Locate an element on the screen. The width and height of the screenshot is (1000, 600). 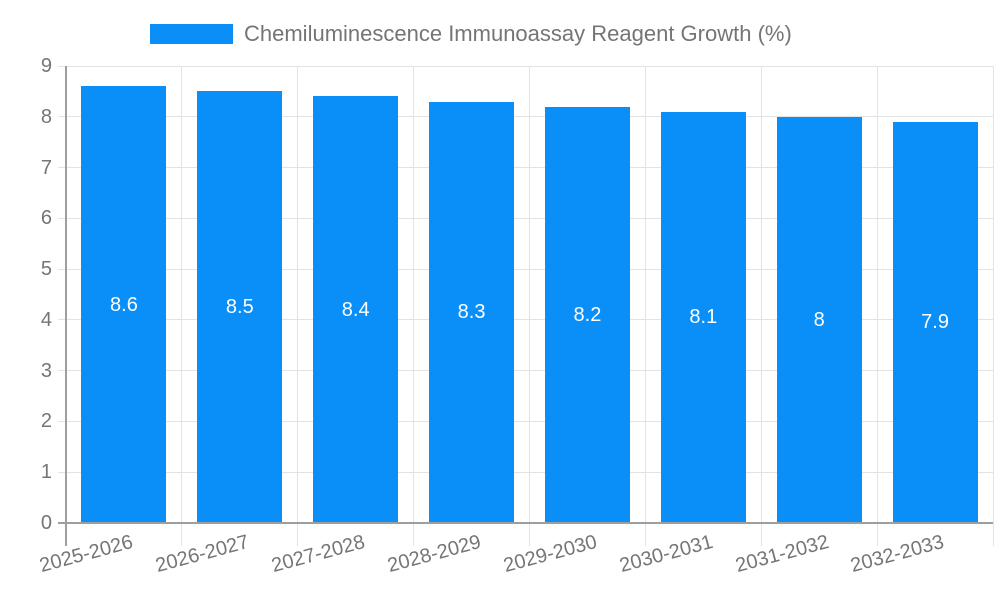
y-tick-label: 0 is located at coordinates (46, 523).